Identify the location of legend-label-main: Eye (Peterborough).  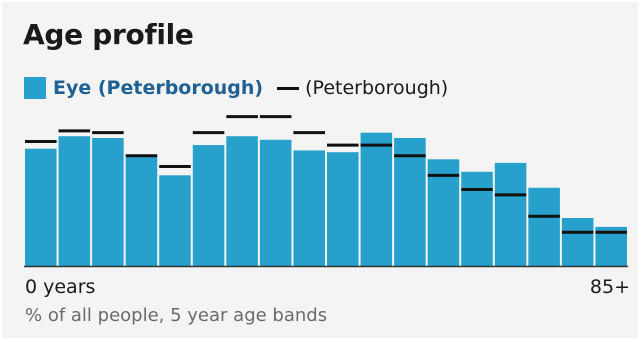
(158, 88).